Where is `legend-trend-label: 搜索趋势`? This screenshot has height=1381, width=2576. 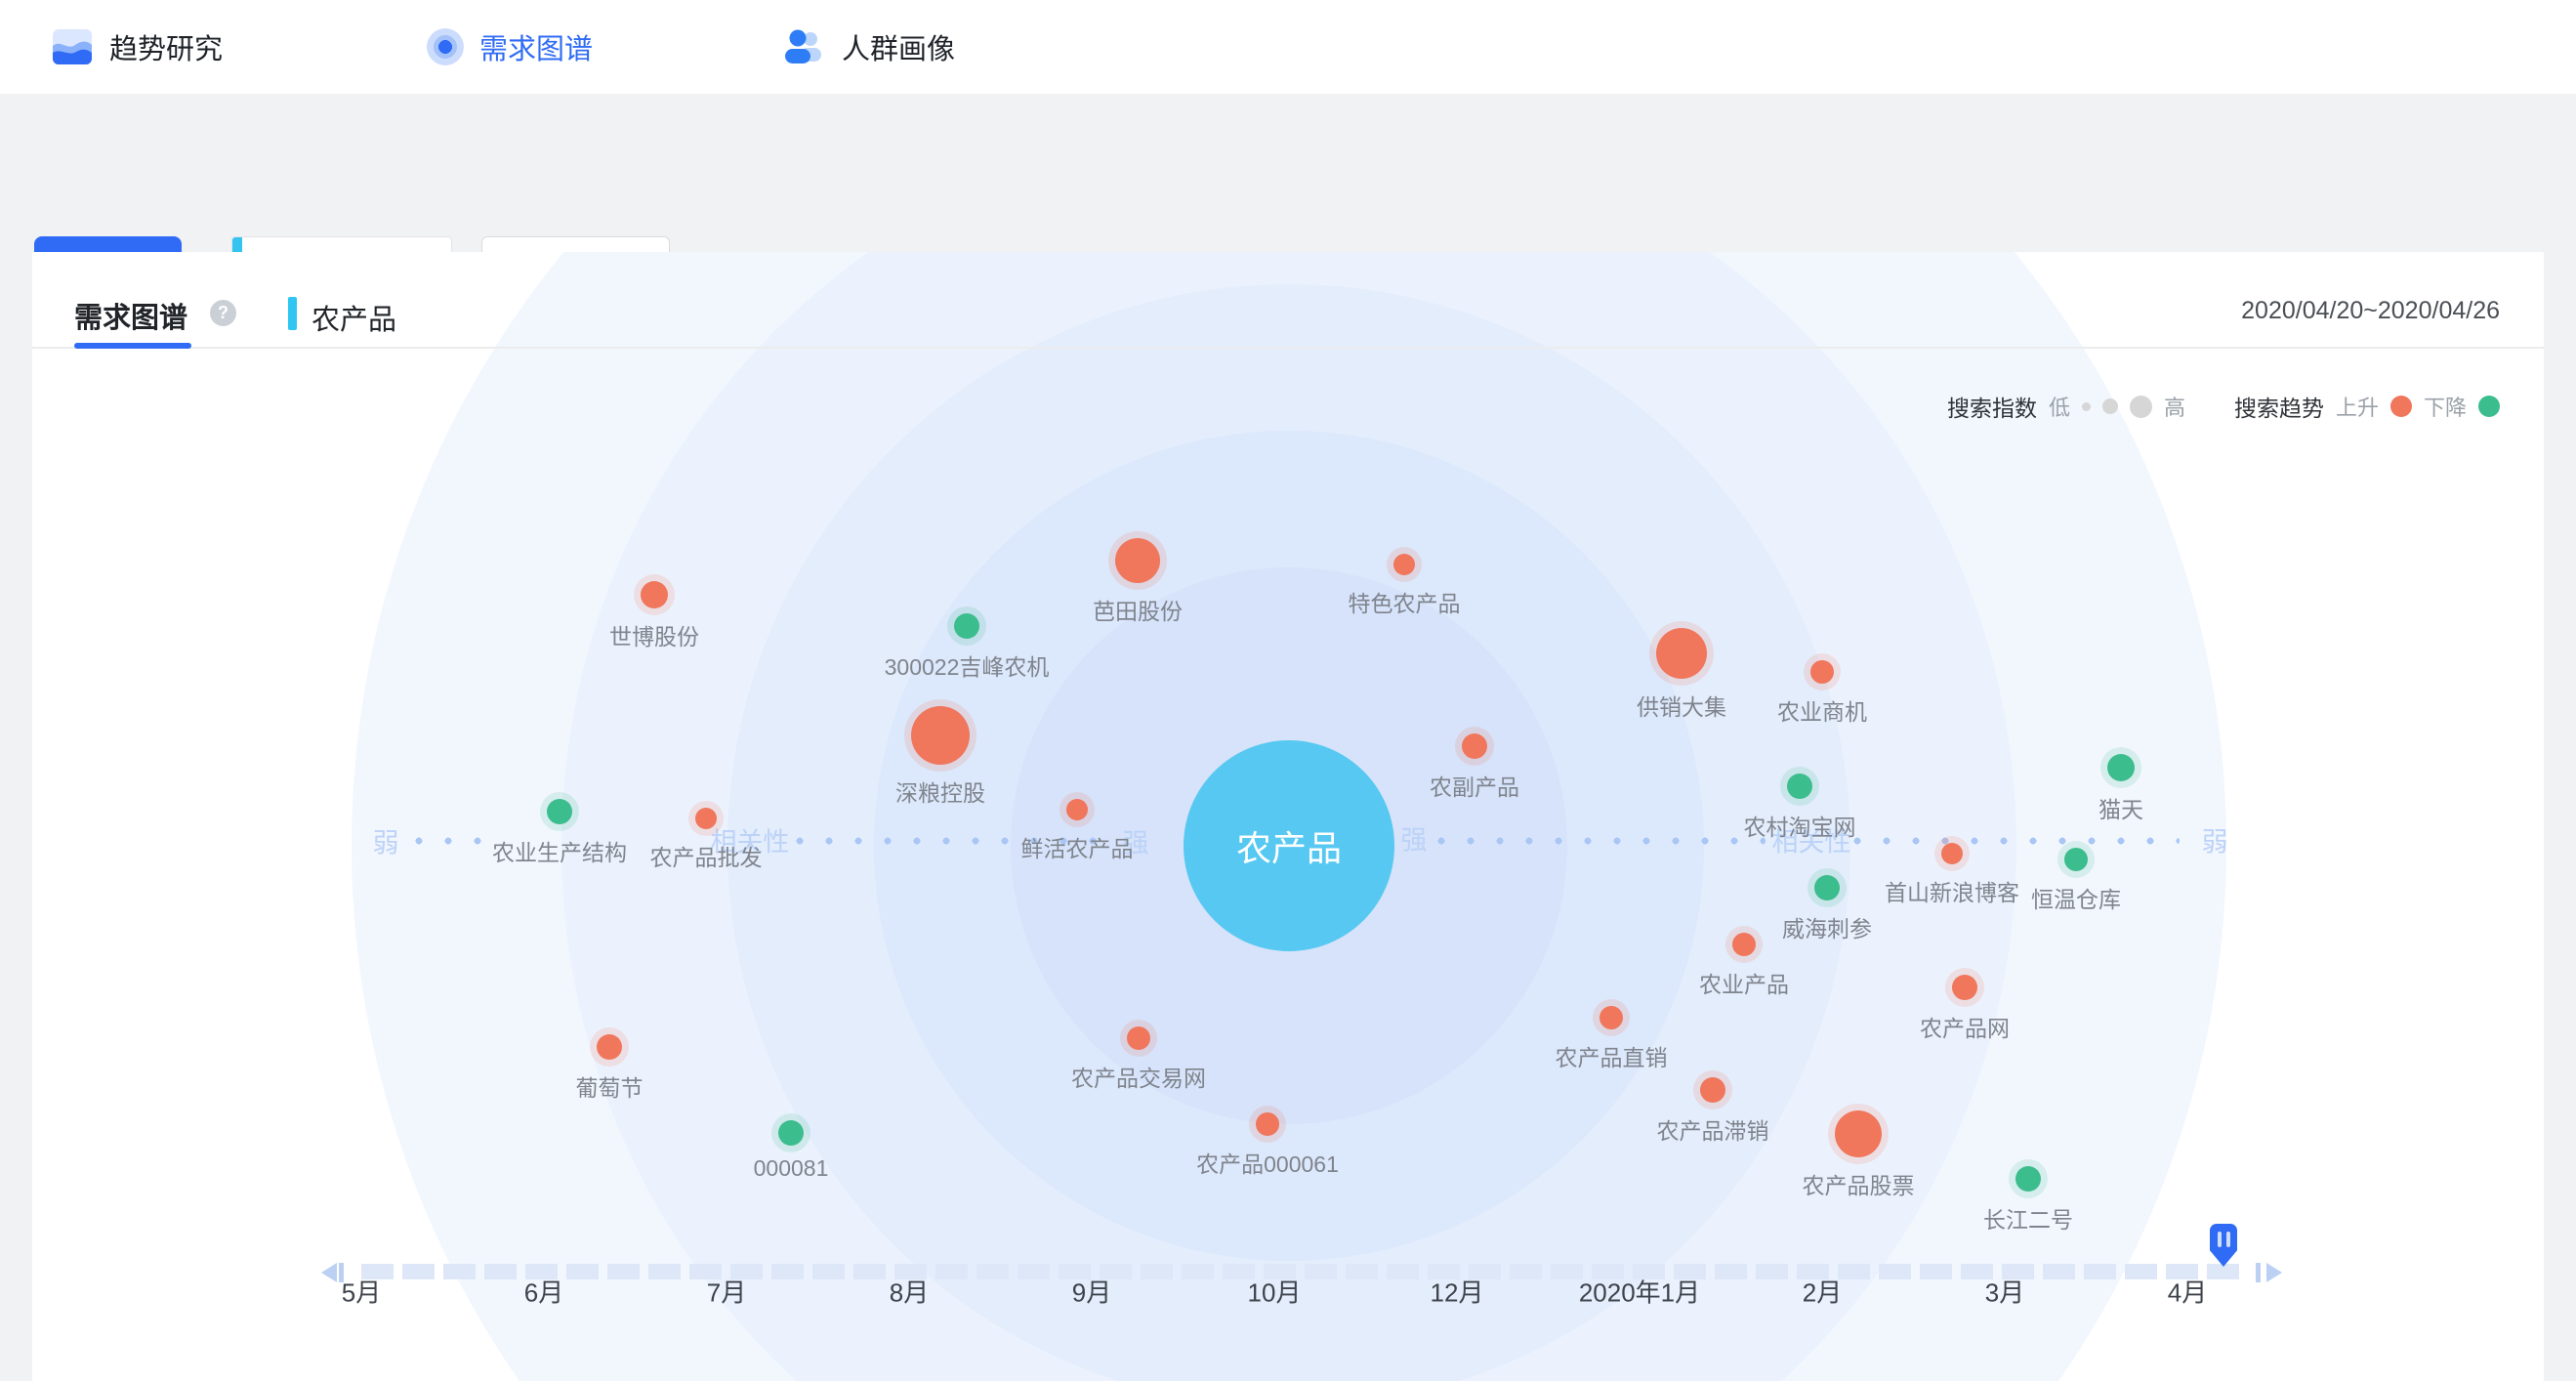 legend-trend-label: 搜索趋势 is located at coordinates (2278, 408).